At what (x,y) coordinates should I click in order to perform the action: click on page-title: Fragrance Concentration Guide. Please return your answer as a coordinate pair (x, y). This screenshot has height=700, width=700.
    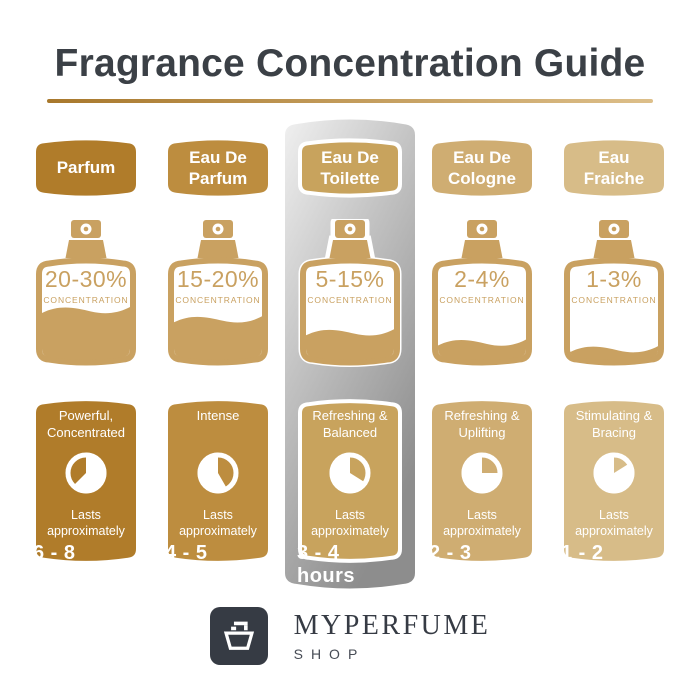
    Looking at the image, I should click on (350, 63).